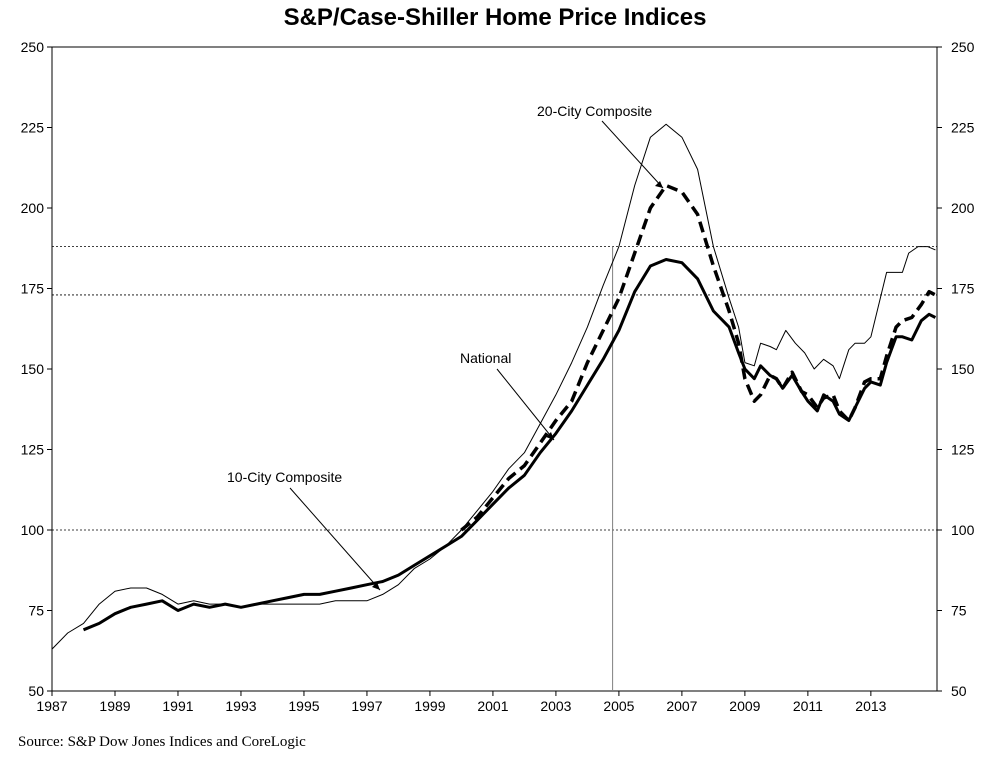 The image size is (990, 757). Describe the element at coordinates (618, 706) in the screenshot. I see `x-tick-label: 2005` at that location.